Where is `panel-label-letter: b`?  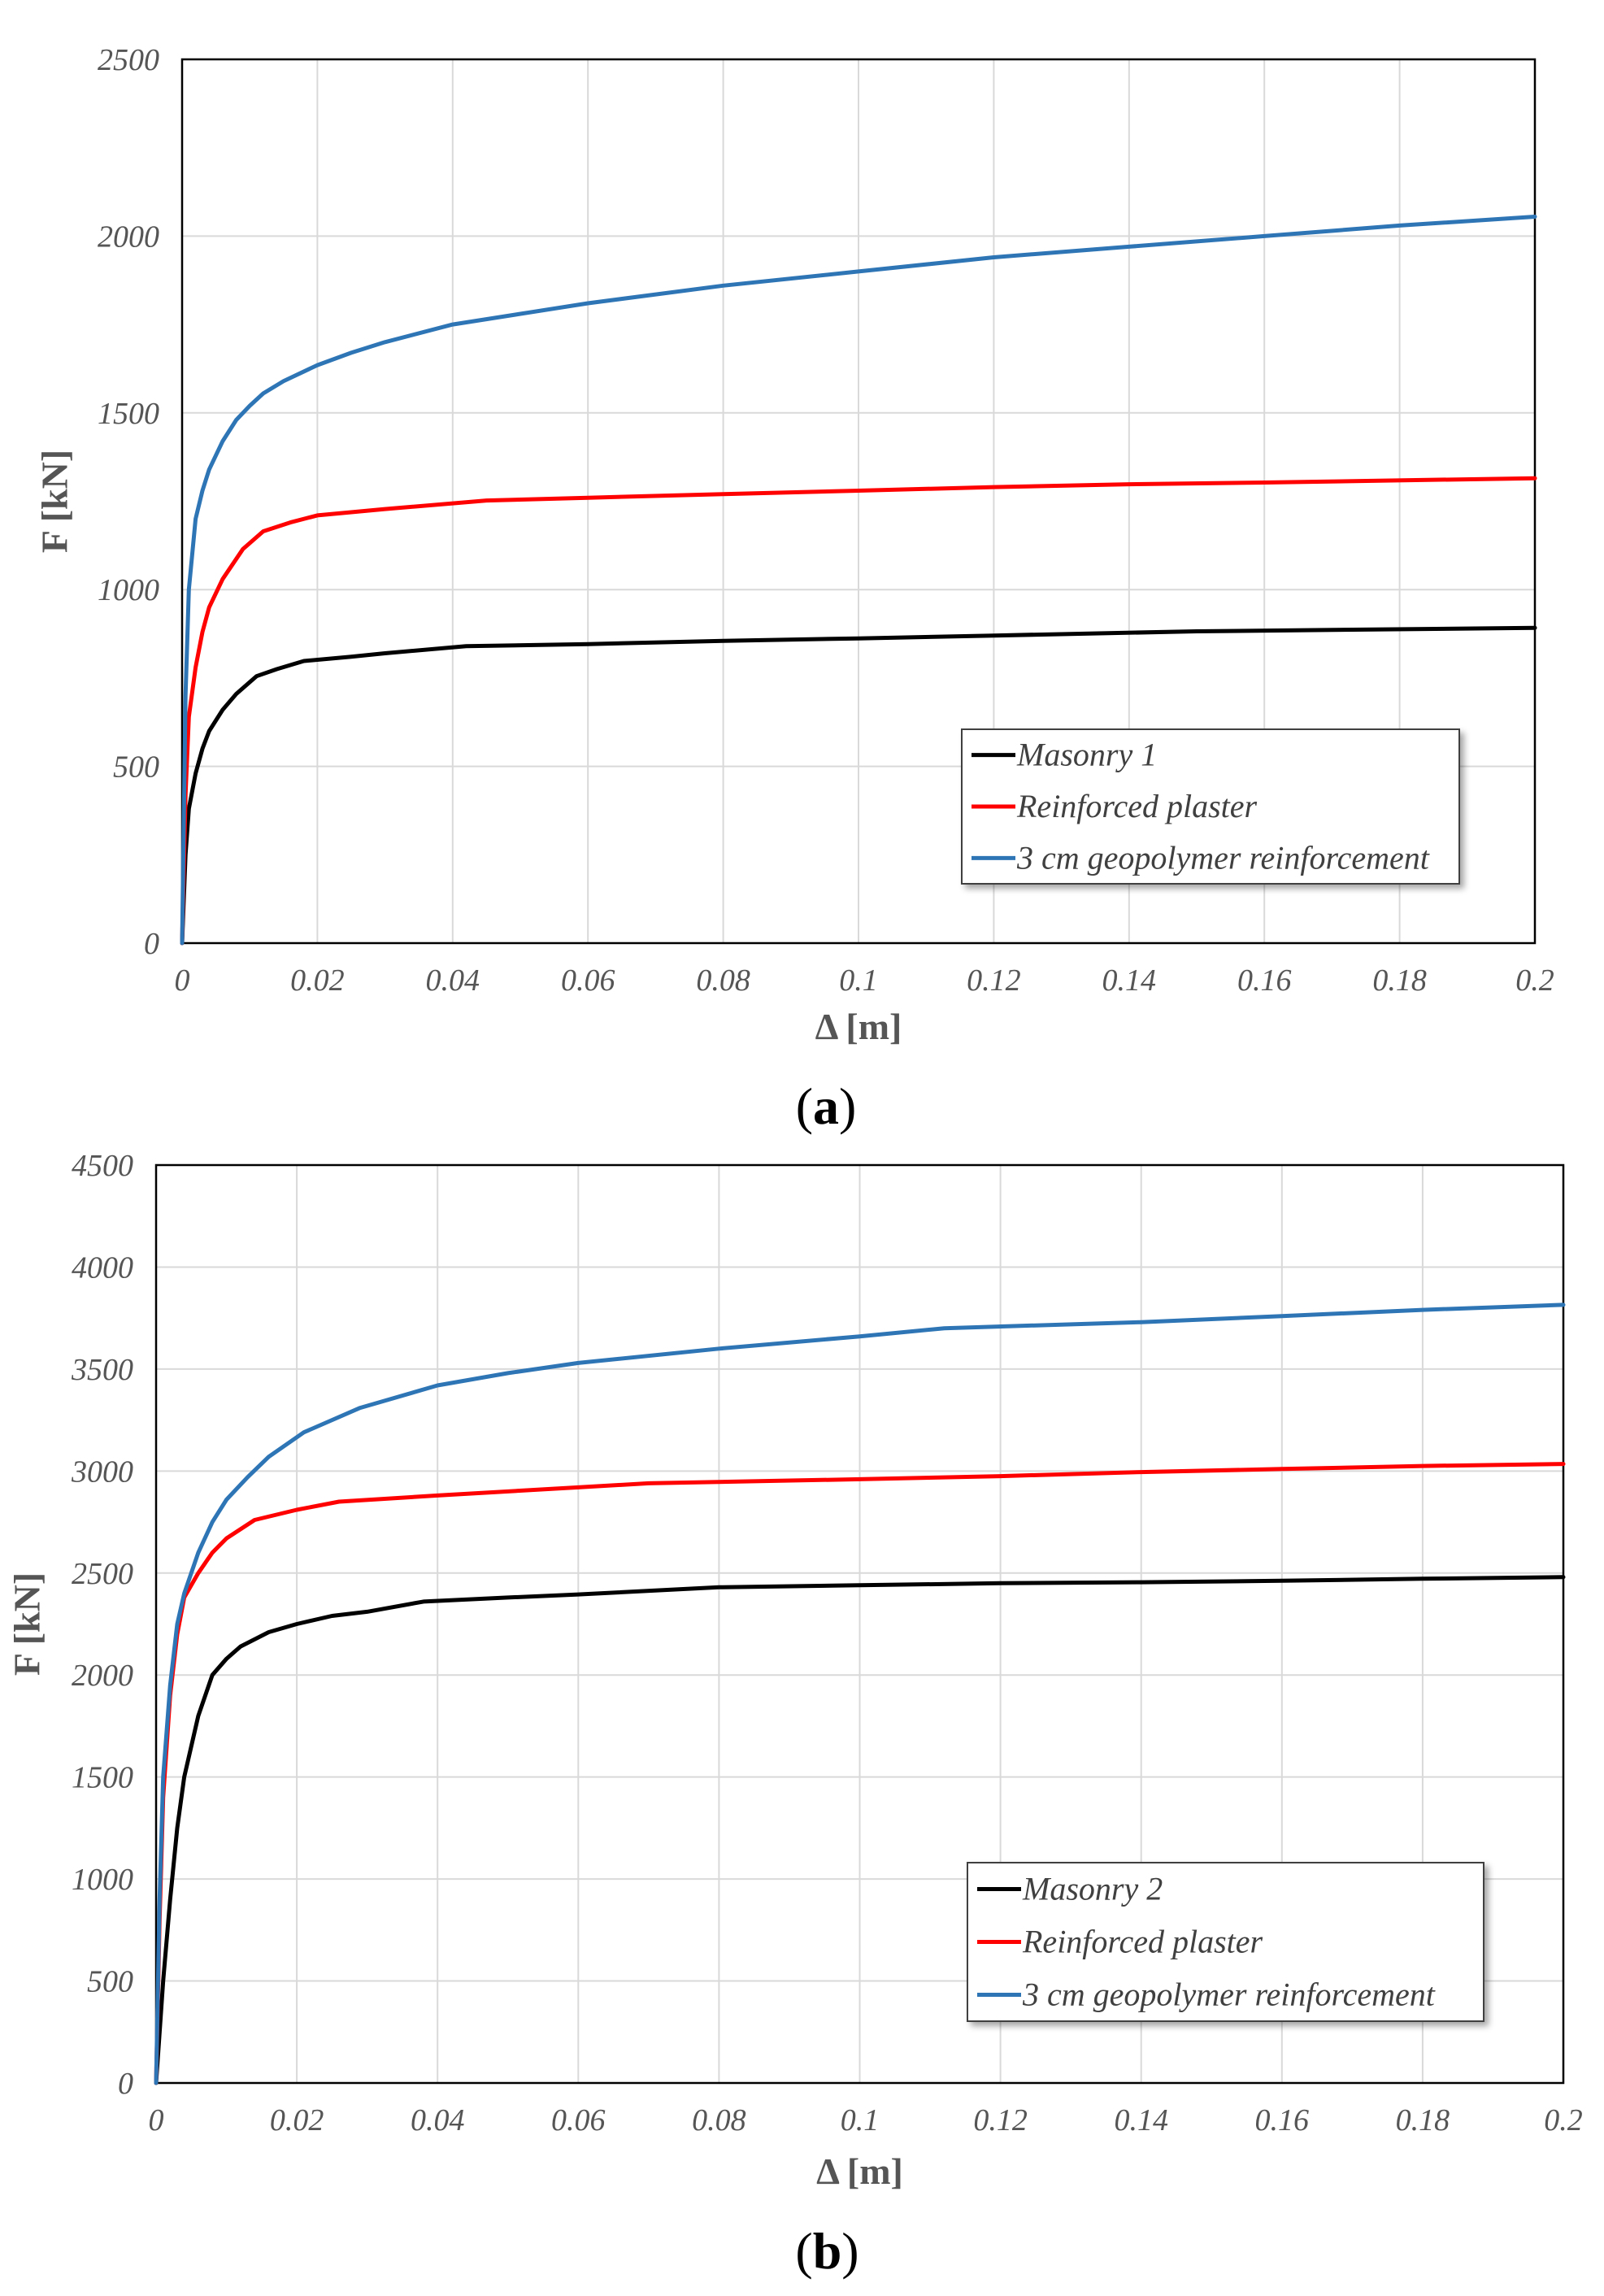 panel-label-letter: b is located at coordinates (827, 2251).